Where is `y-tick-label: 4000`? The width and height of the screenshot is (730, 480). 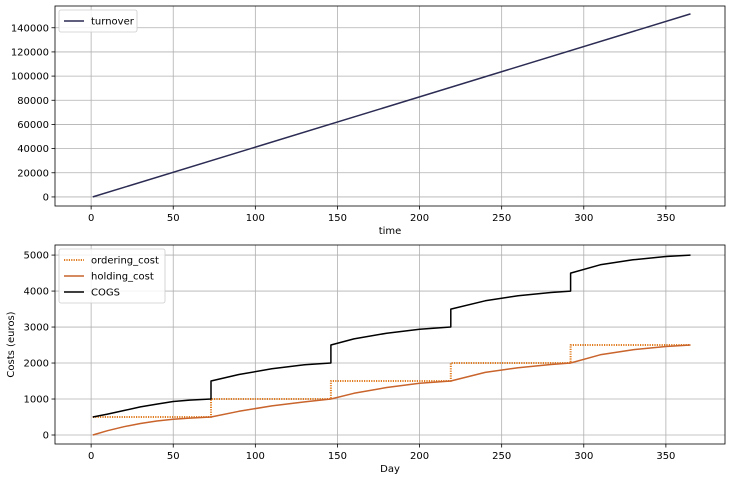
y-tick-label: 4000 is located at coordinates (36, 292).